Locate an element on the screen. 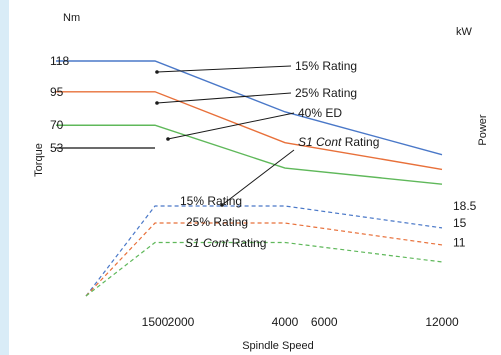 Image resolution: width=501 pixels, height=355 pixels. x-tick-label: 6000 is located at coordinates (324, 322).